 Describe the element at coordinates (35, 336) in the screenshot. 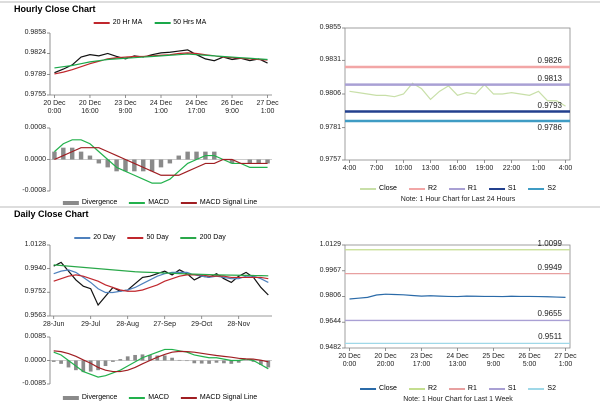

I see `y-tick-label: 0.0085` at that location.